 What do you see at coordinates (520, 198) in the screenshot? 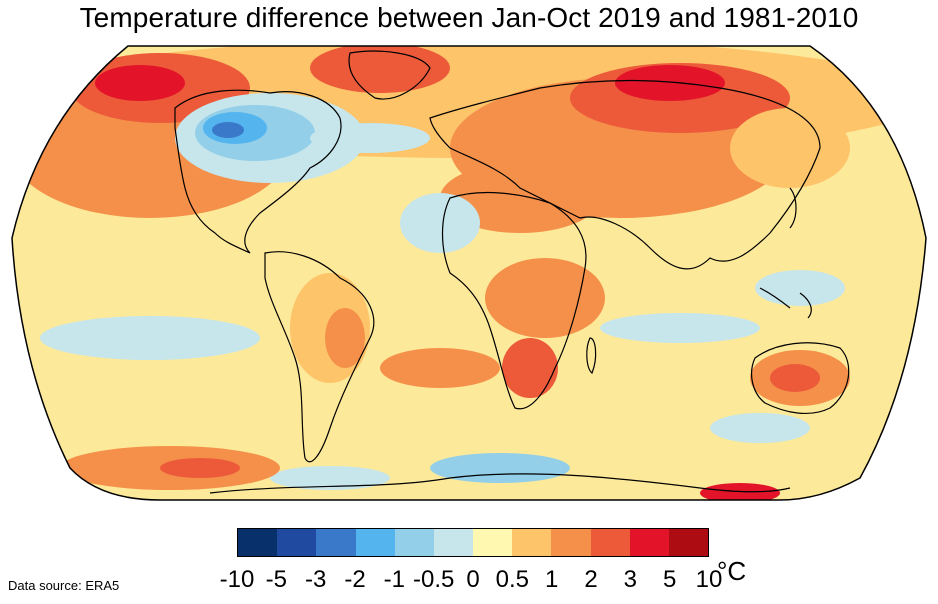
I see `middle-east-warm` at bounding box center [520, 198].